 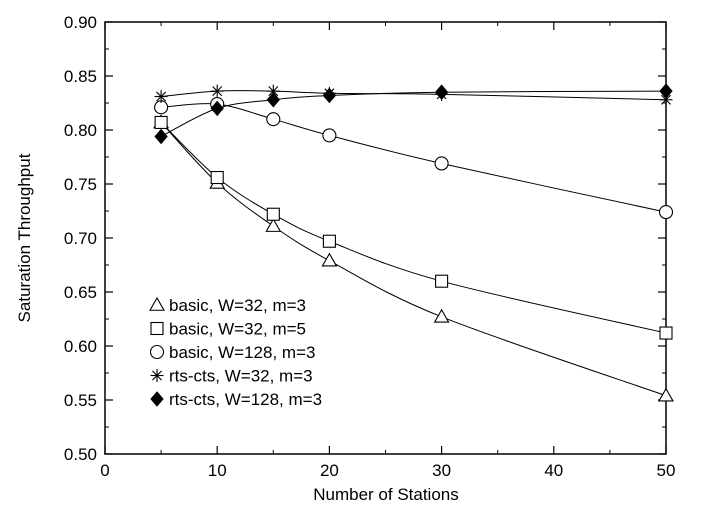 I want to click on legend-label-1: basic, W=32, m=3, so click(x=237, y=305).